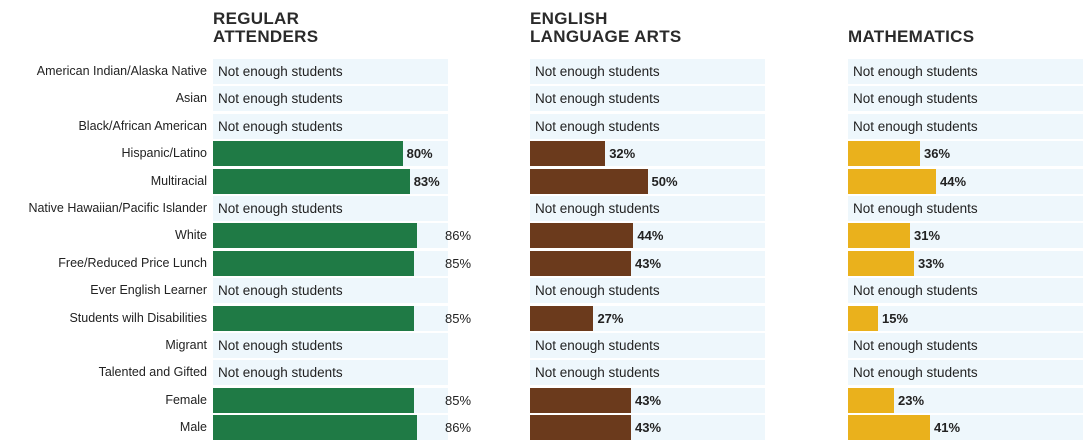  What do you see at coordinates (937, 154) in the screenshot?
I see `math-value-label: 36%` at bounding box center [937, 154].